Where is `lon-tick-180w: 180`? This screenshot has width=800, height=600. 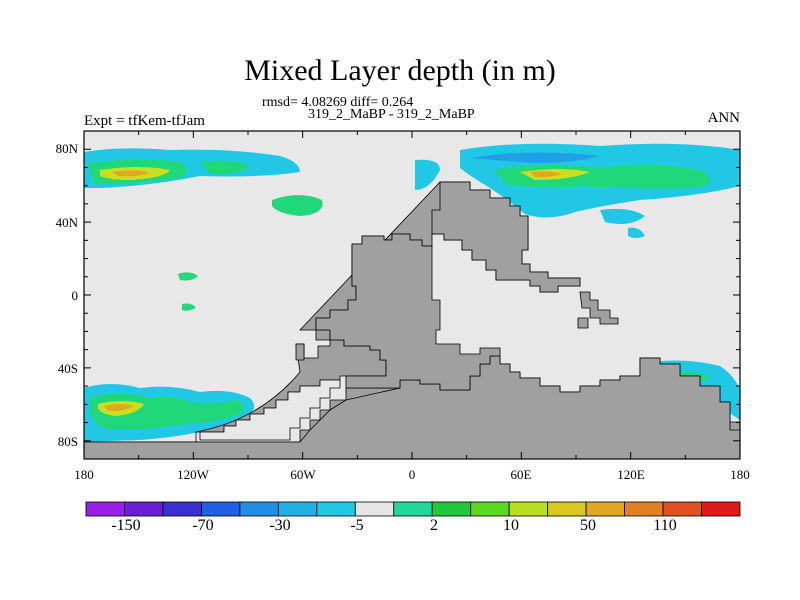
lon-tick-180w: 180 is located at coordinates (84, 474).